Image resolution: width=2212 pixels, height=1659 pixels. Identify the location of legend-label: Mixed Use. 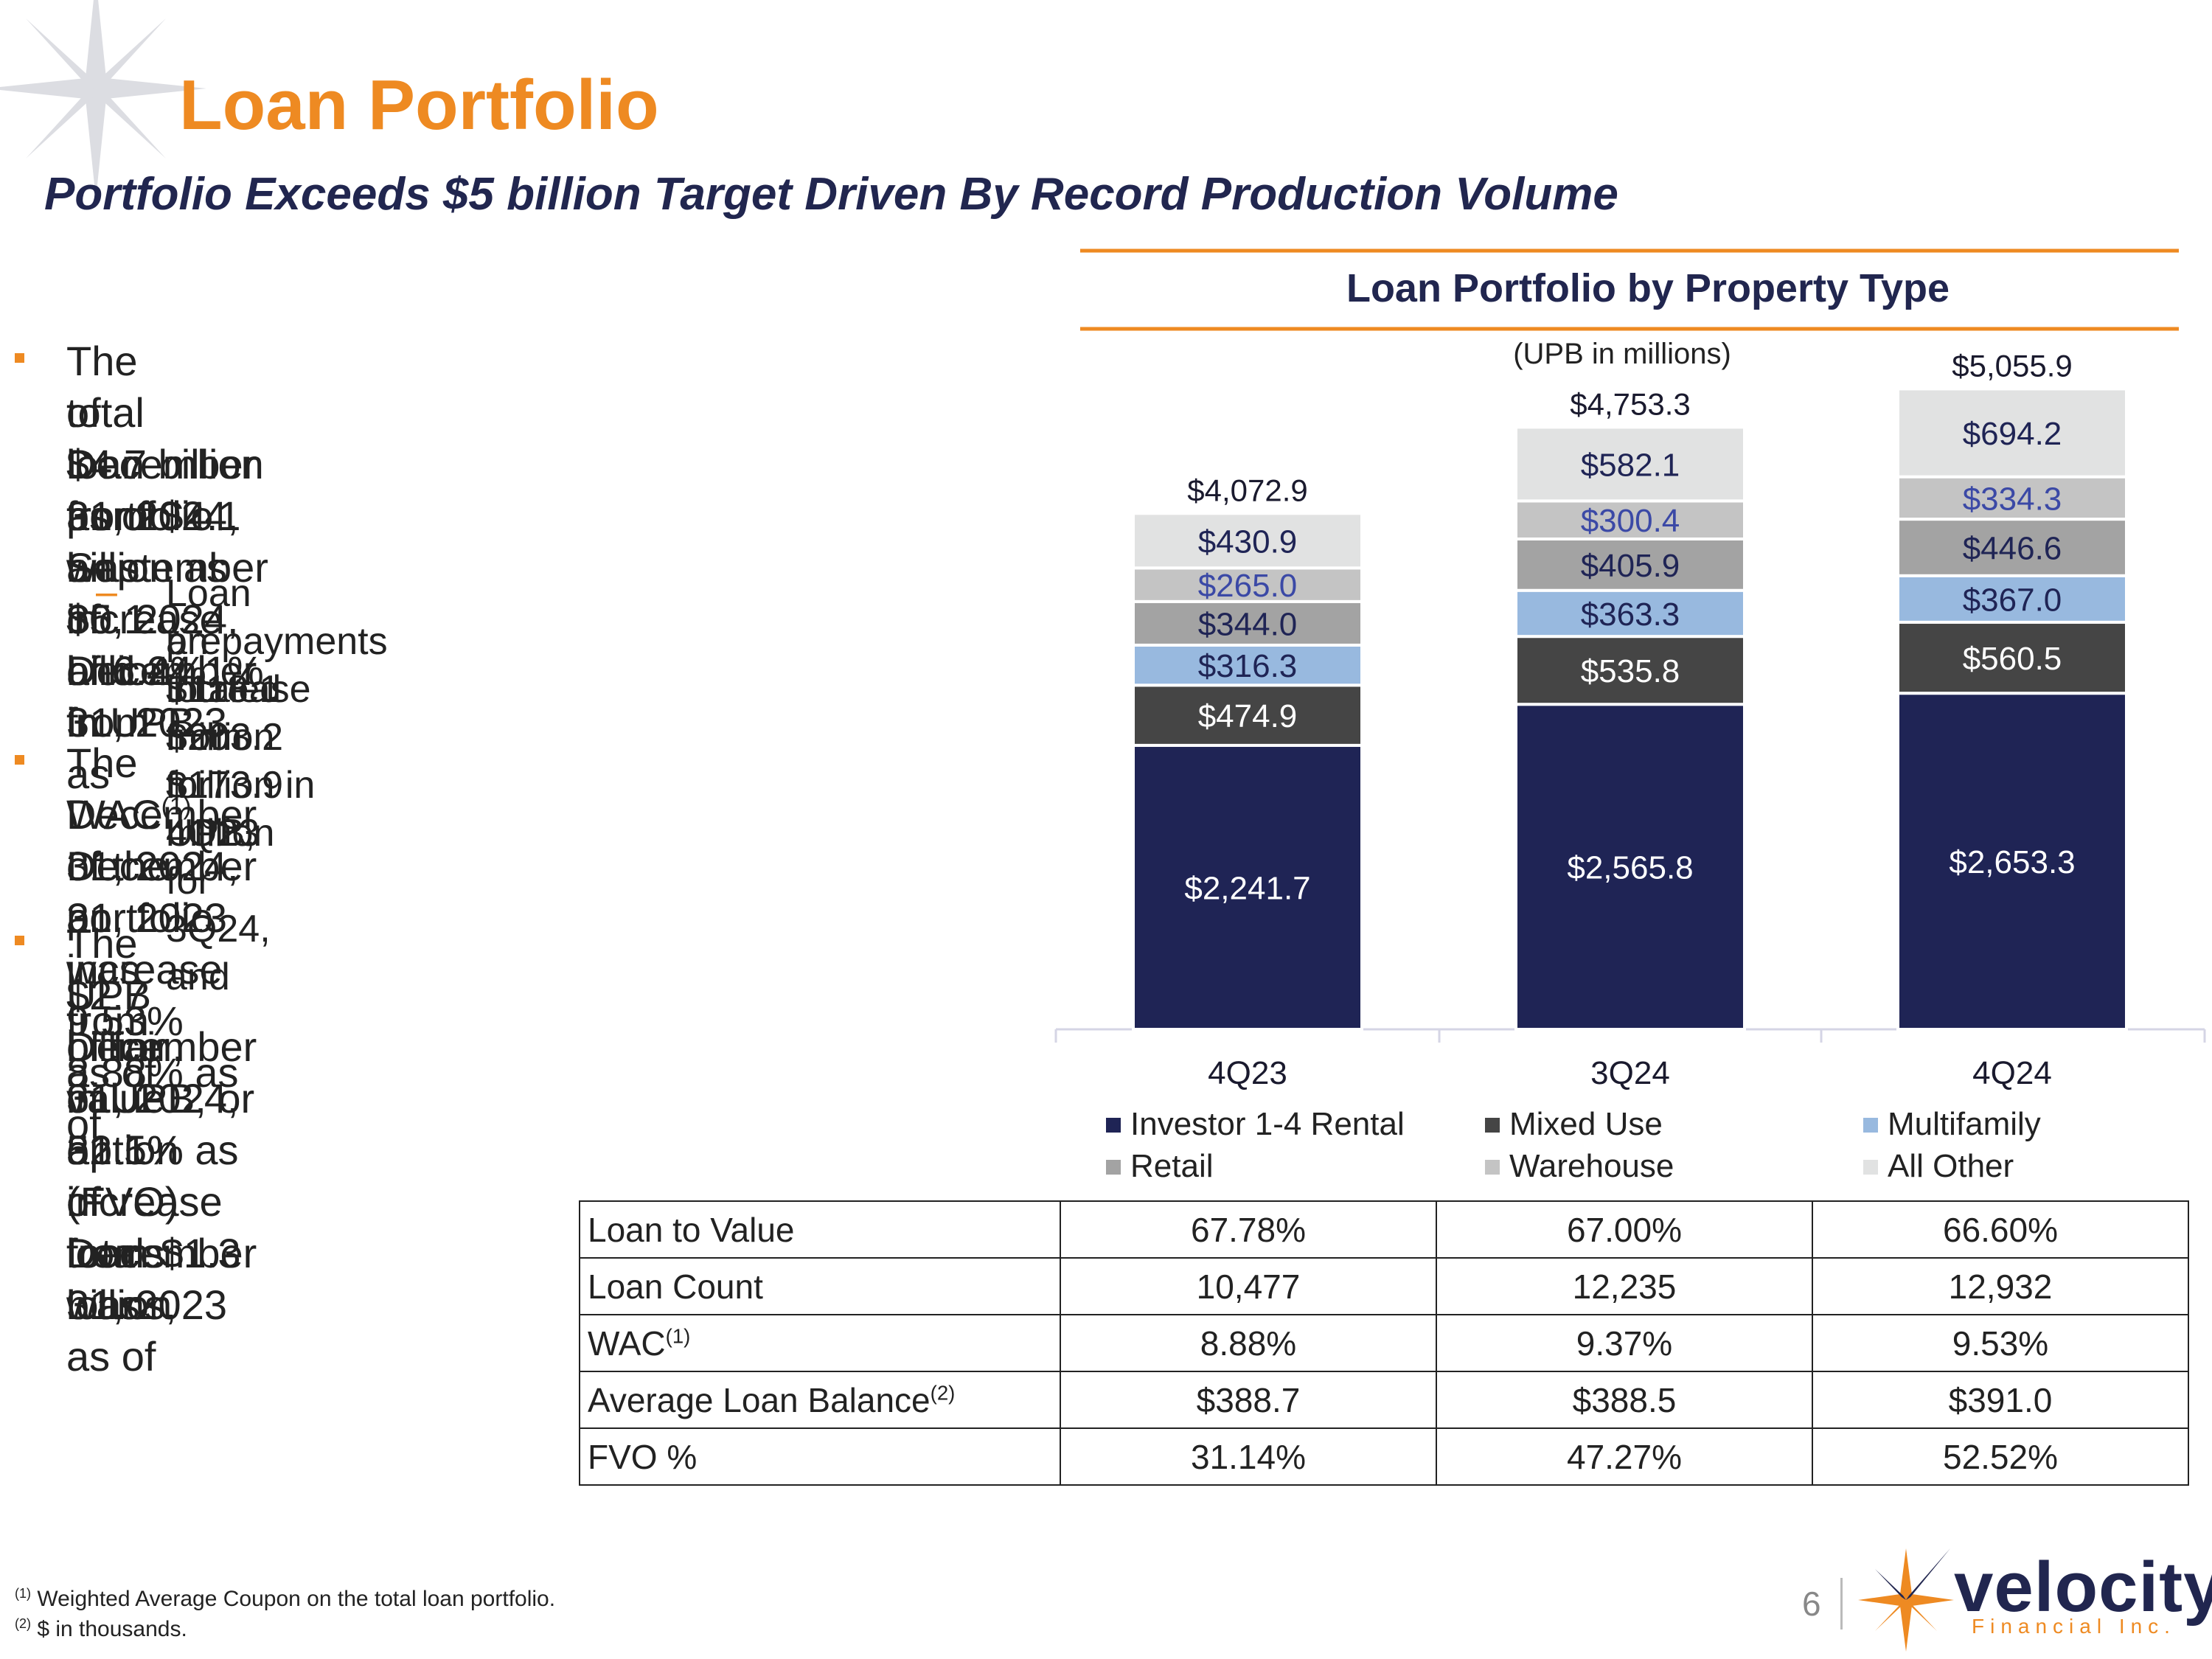
(1586, 1124).